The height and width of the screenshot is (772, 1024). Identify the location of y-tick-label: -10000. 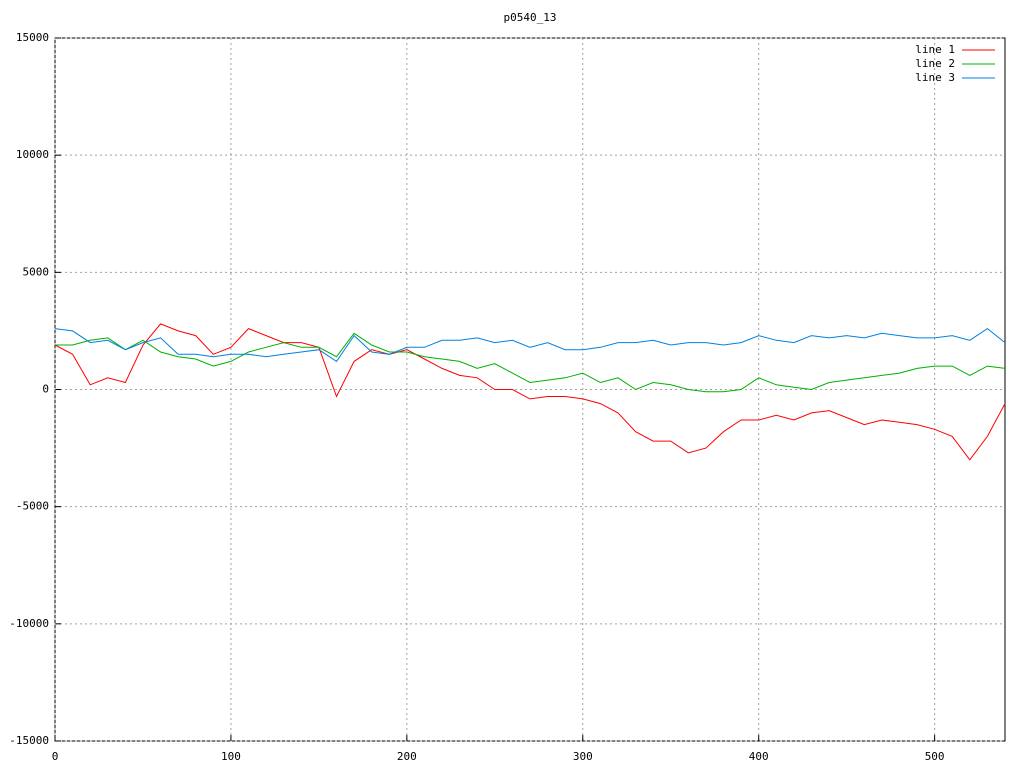
(29, 623).